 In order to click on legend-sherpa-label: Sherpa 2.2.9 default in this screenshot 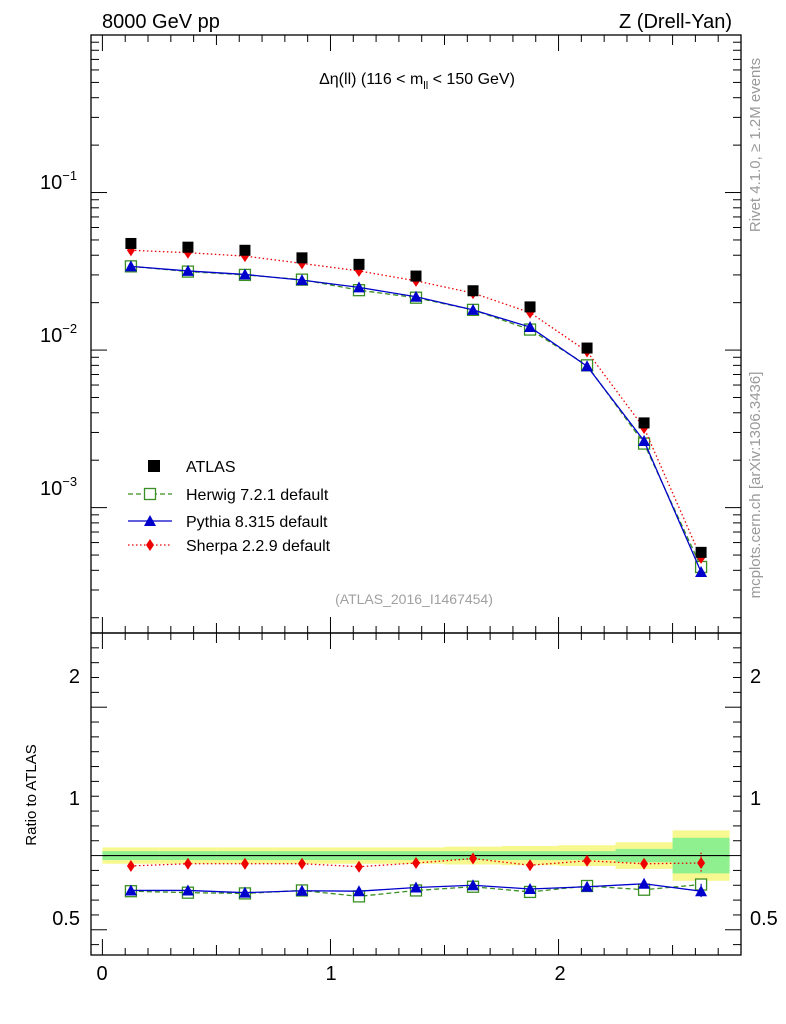, I will do `click(258, 546)`.